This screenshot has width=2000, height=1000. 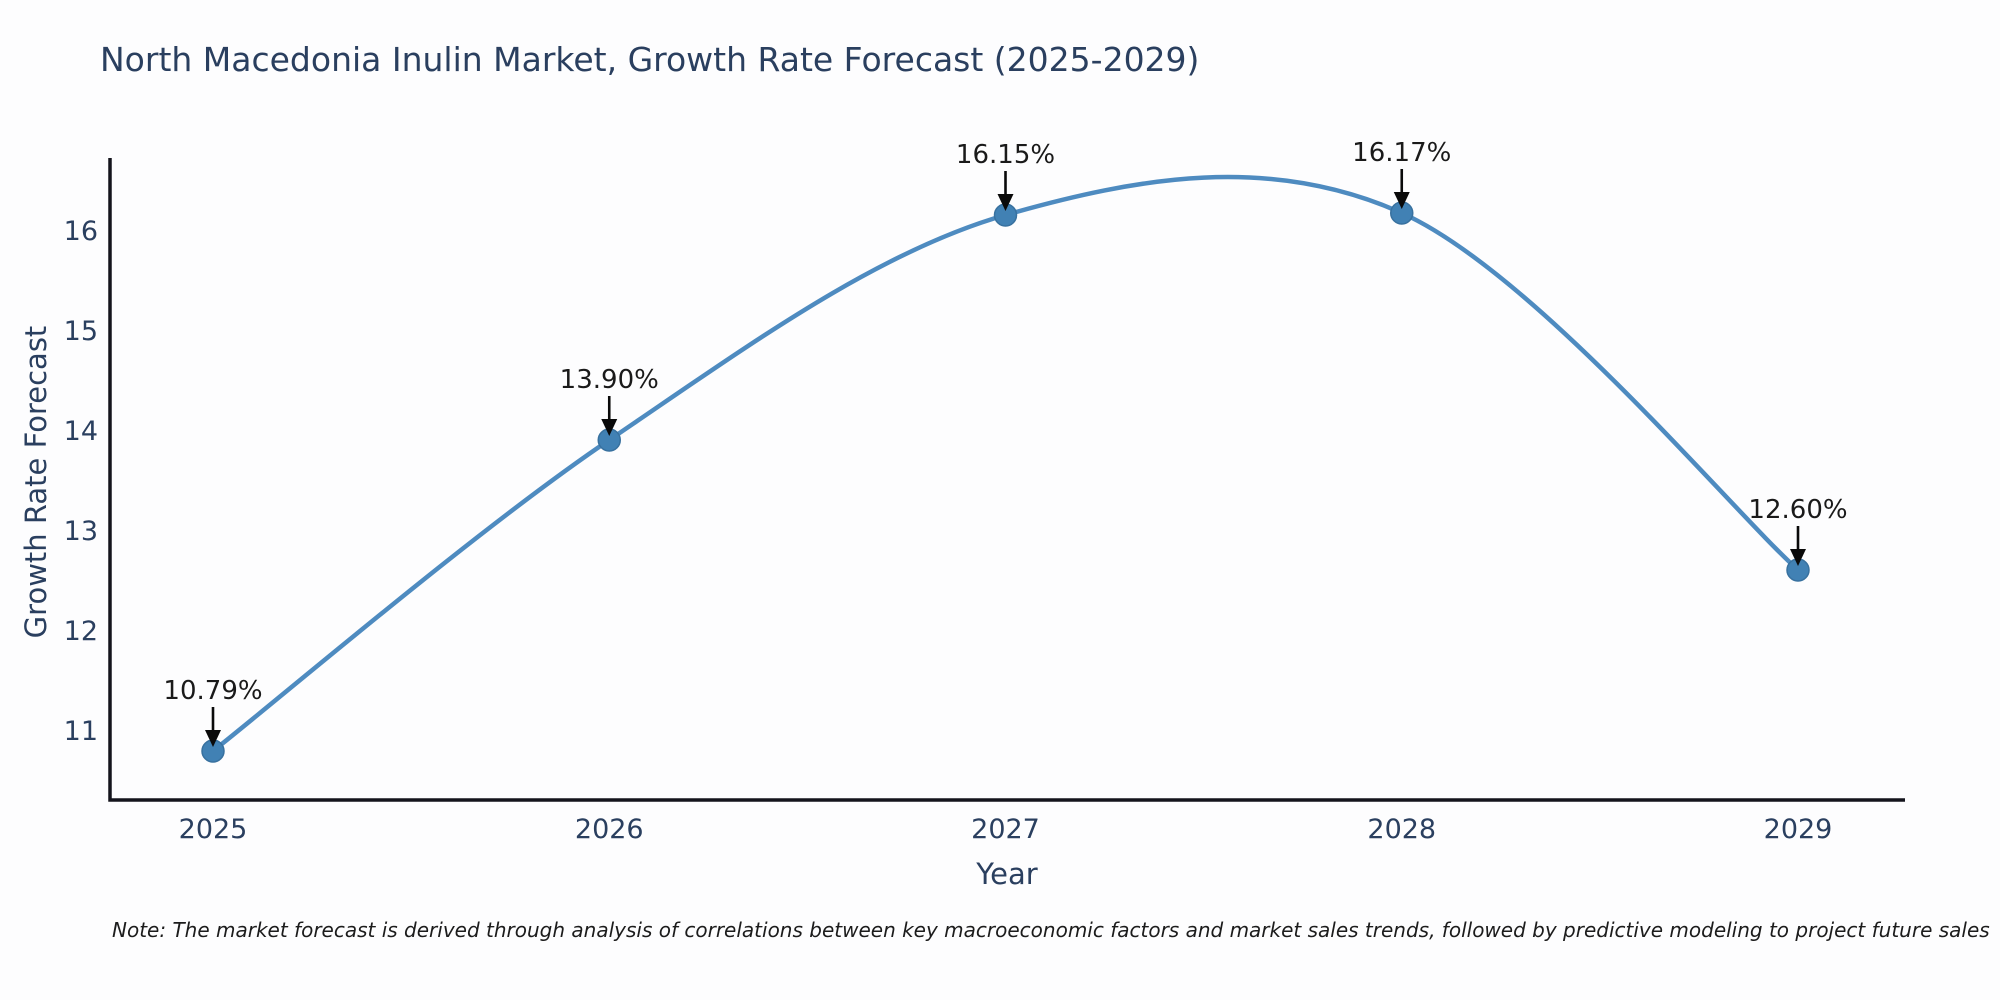 I want to click on y-tick-label: 15, so click(x=81, y=331).